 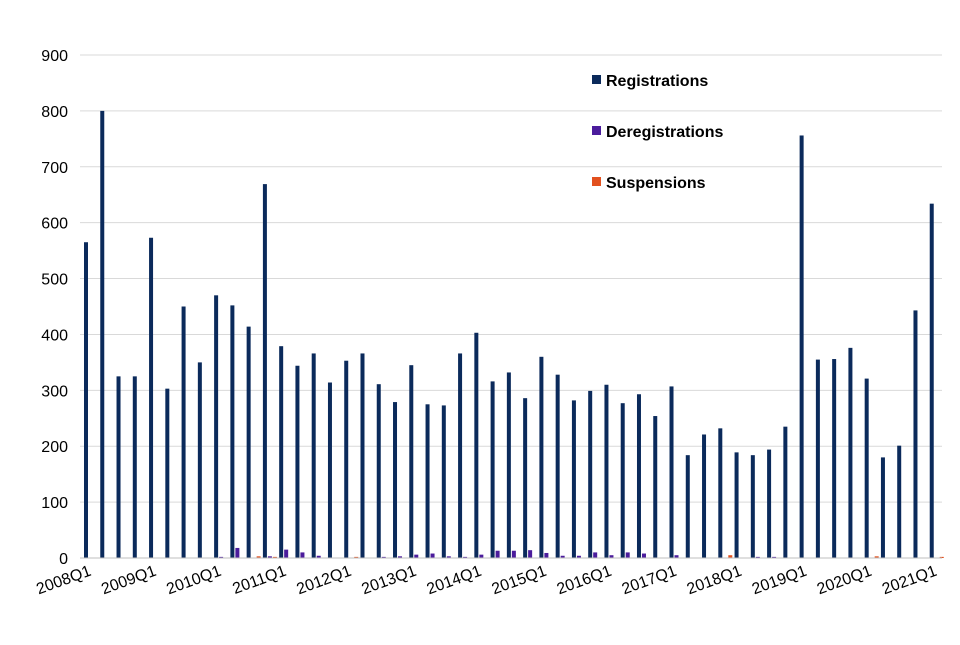 What do you see at coordinates (128, 580) in the screenshot?
I see `x-tick-label: 2009Q1` at bounding box center [128, 580].